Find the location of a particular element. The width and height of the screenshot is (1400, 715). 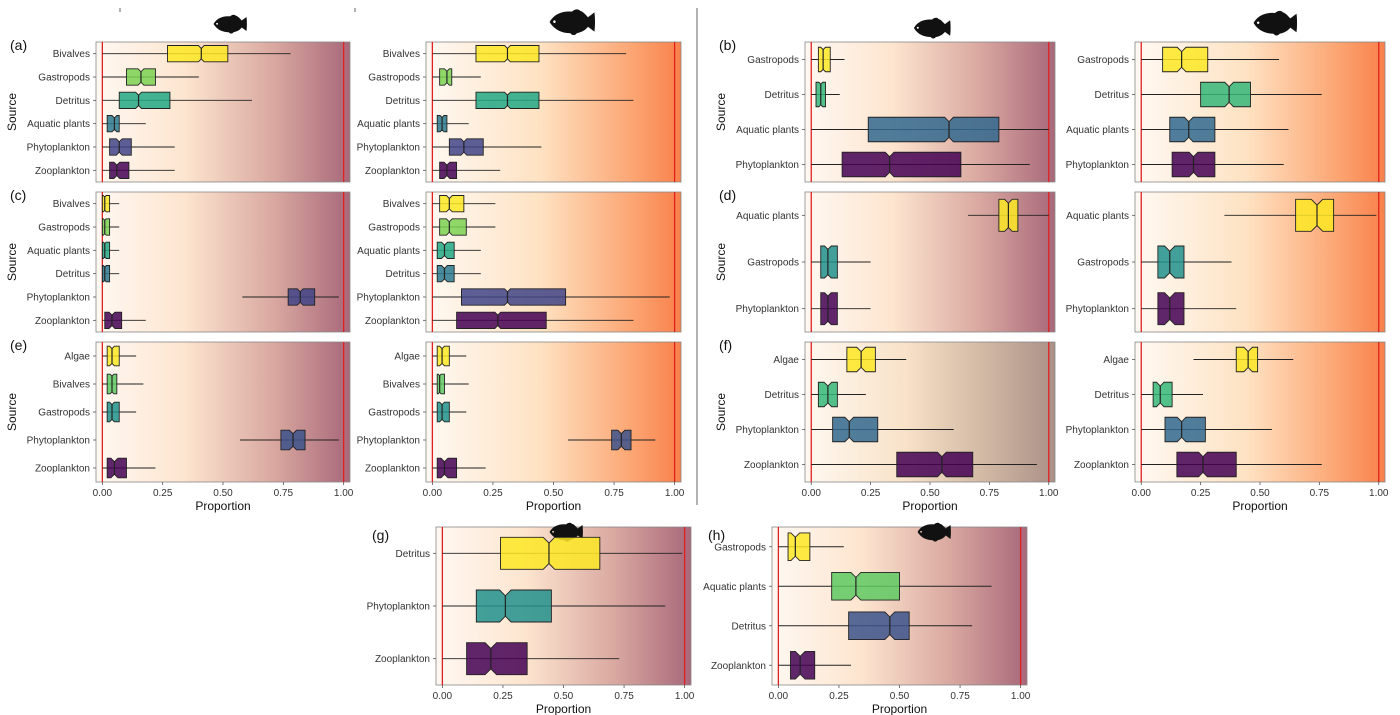

x-tick-label: 0.25 is located at coordinates (871, 493).